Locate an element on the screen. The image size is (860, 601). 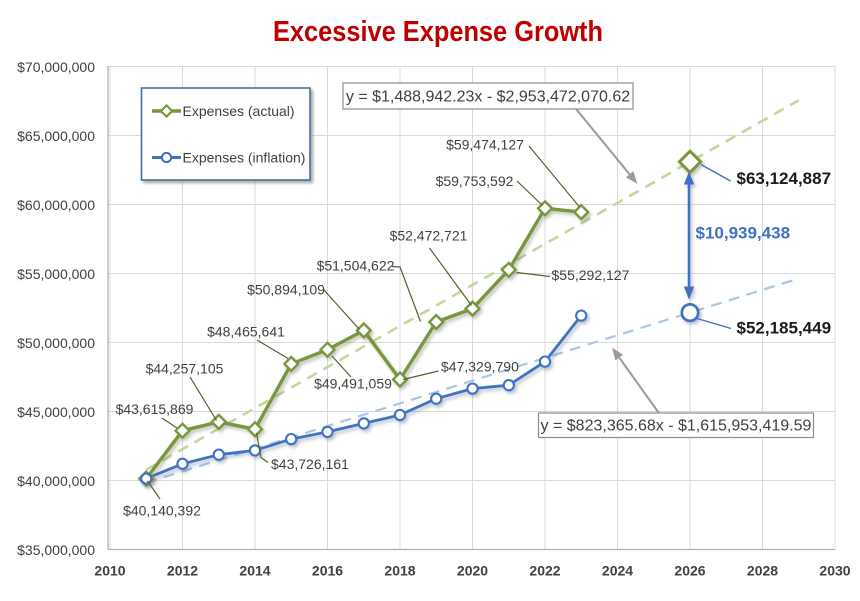
svg-text: $60,000,000 is located at coordinates (56, 205).